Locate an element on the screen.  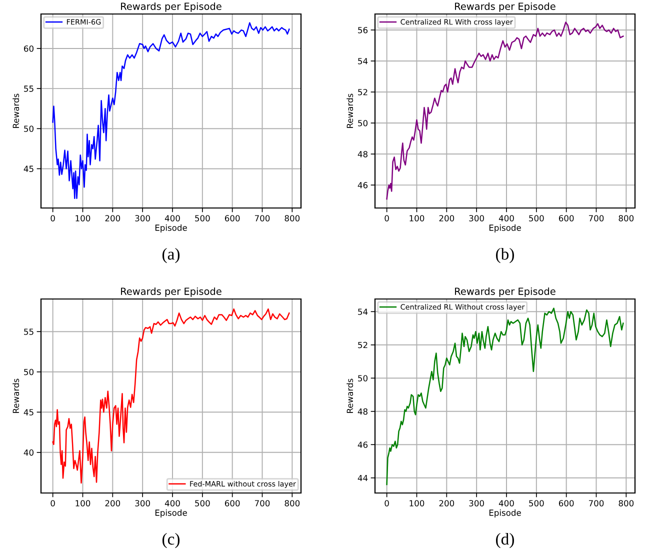
text: (d) is located at coordinates (505, 540).